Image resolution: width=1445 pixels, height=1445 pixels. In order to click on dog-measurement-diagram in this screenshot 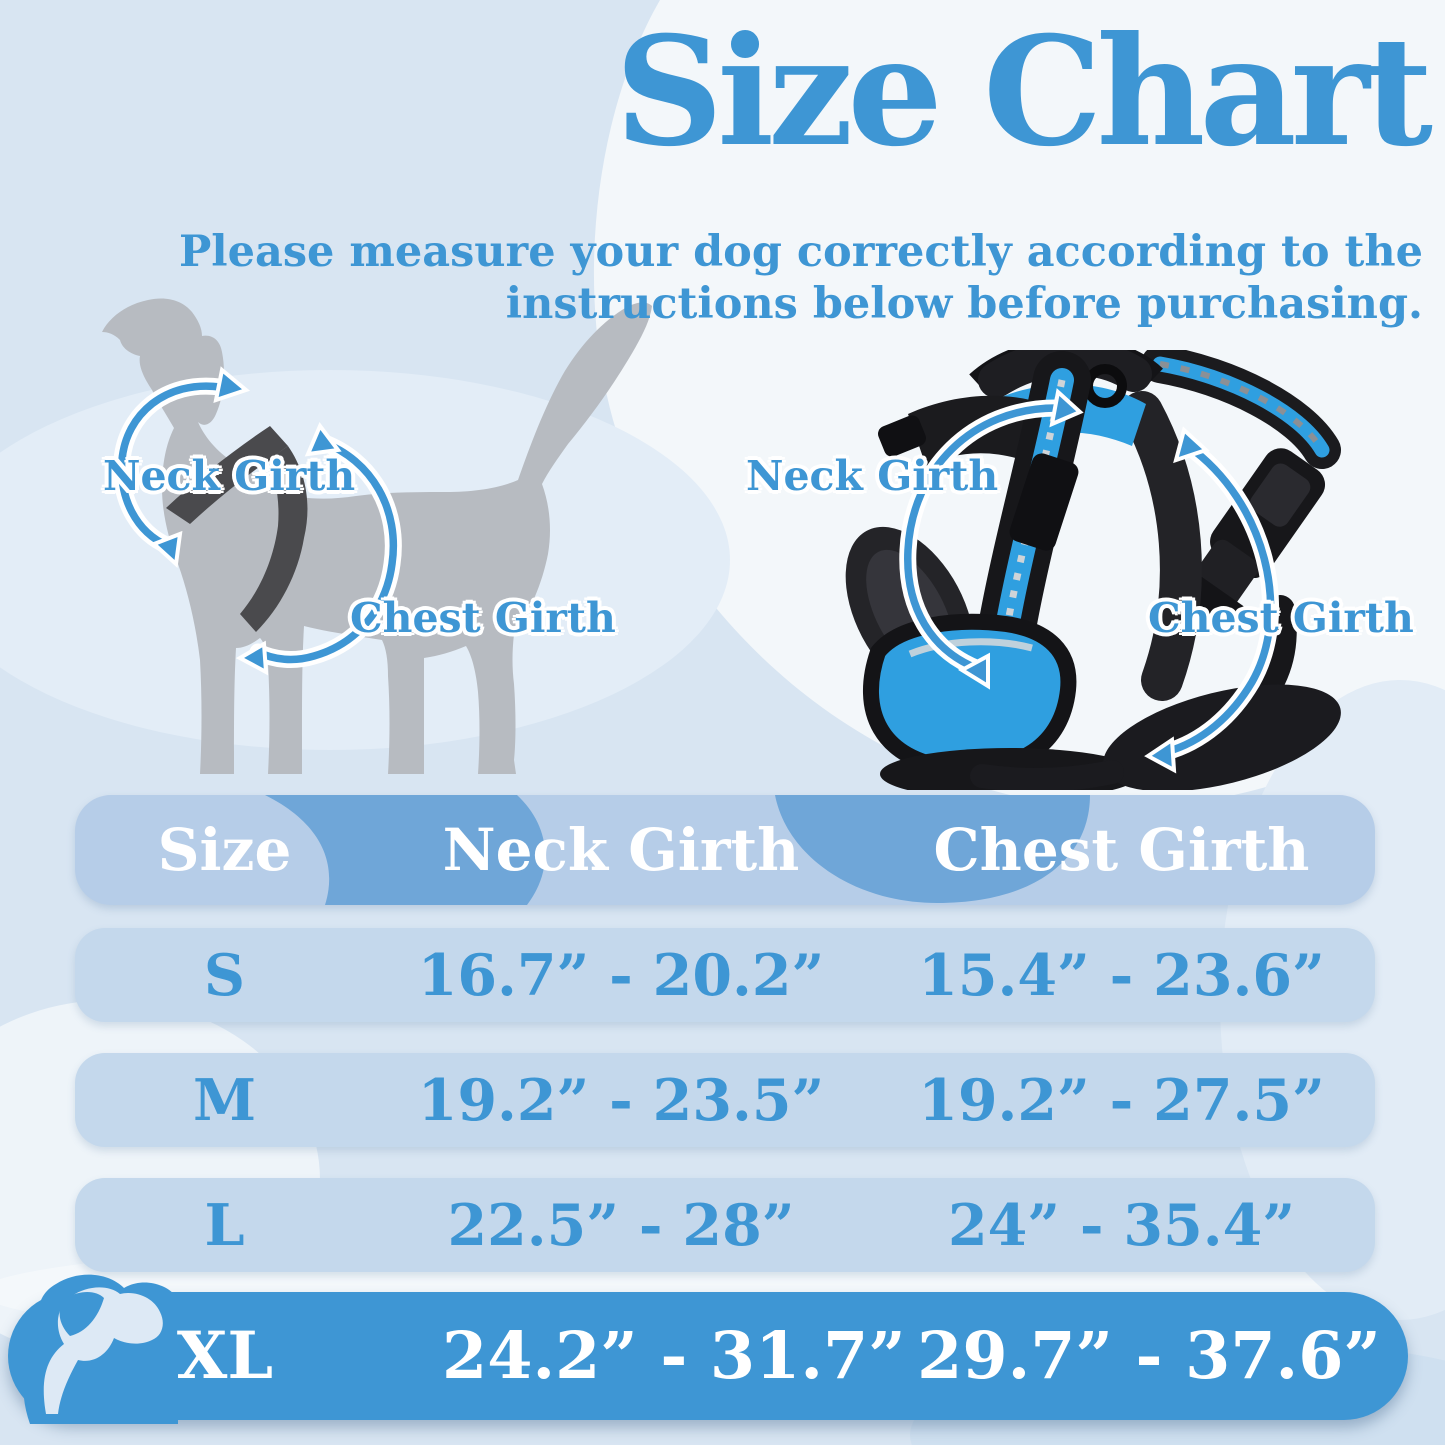, I will do `click(377, 536)`.